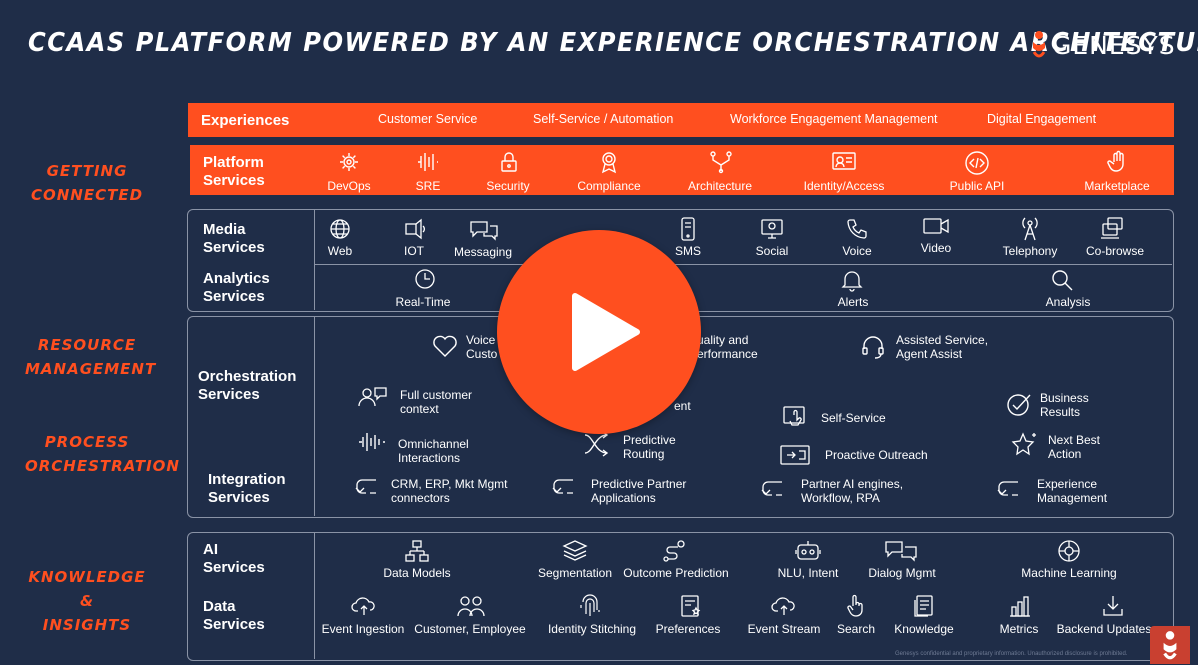 Image resolution: width=1198 pixels, height=665 pixels. I want to click on media-social: Social, so click(772, 251).